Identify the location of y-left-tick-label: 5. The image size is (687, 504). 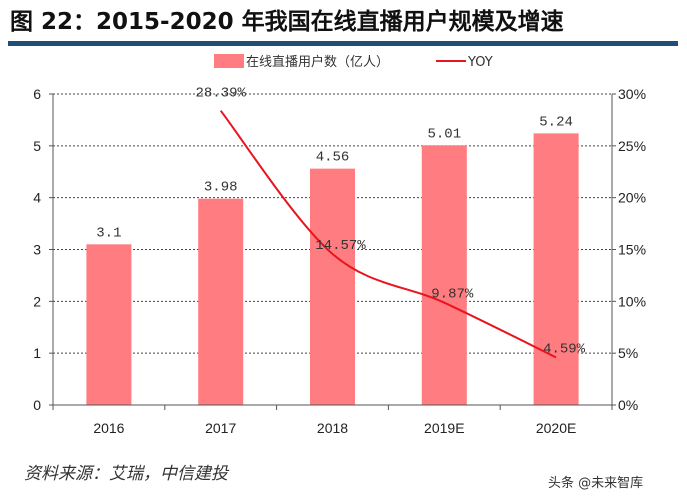
(37, 146).